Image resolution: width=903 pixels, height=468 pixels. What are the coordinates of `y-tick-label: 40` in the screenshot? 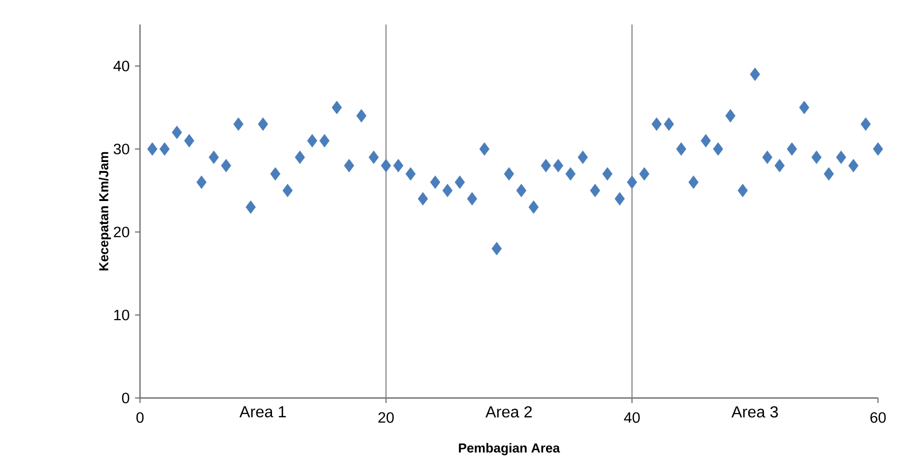 It's located at (121, 66).